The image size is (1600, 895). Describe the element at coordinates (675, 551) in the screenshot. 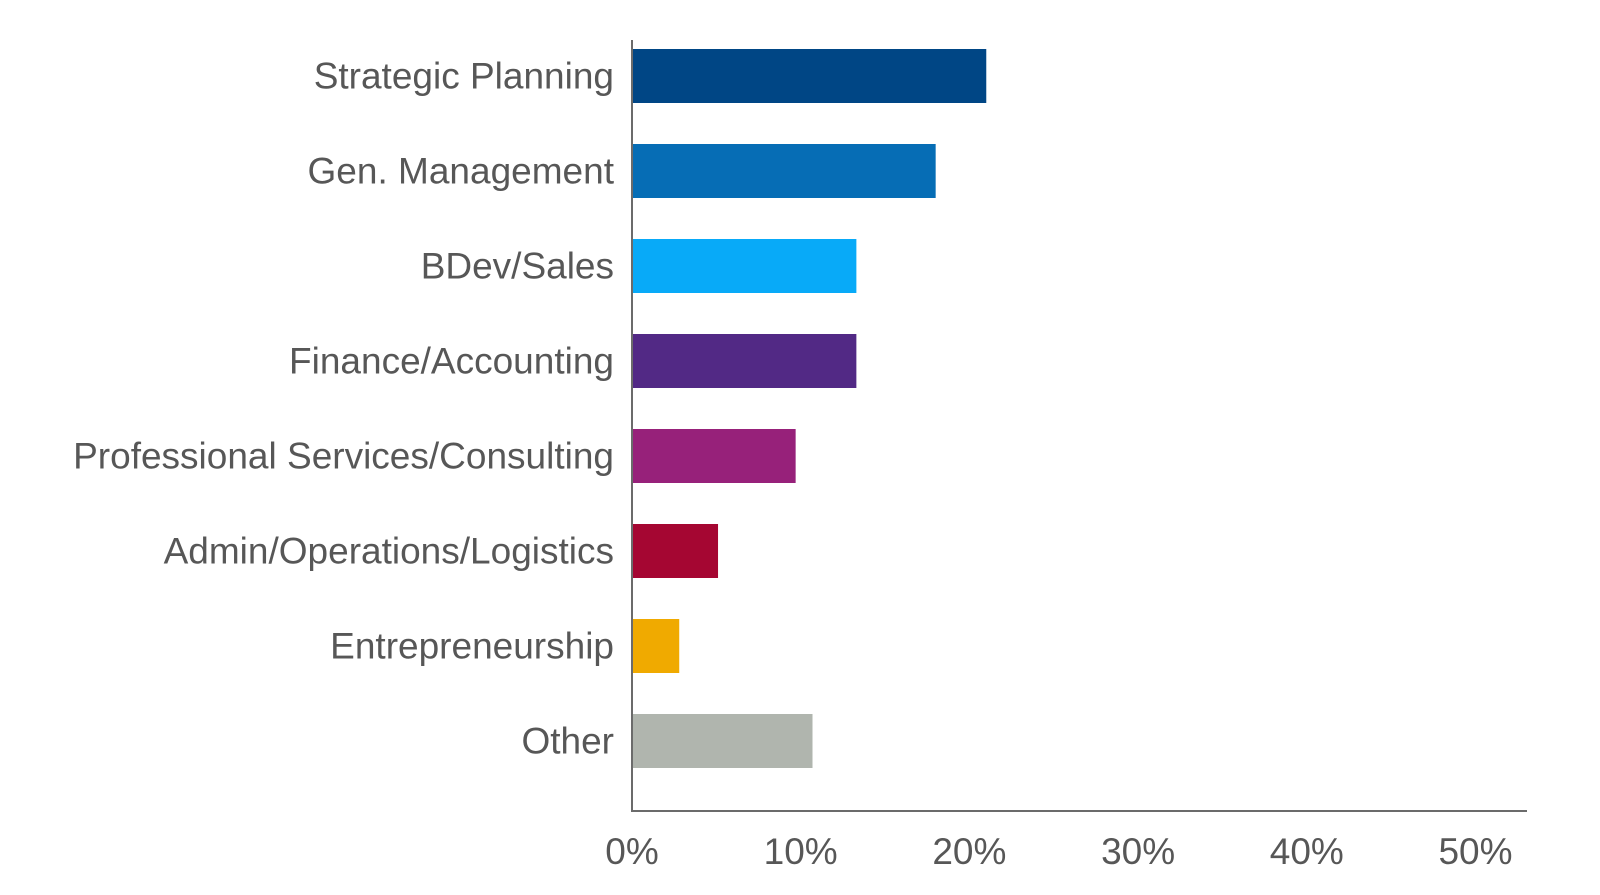

I see `bar-admin-operations-logistics` at that location.